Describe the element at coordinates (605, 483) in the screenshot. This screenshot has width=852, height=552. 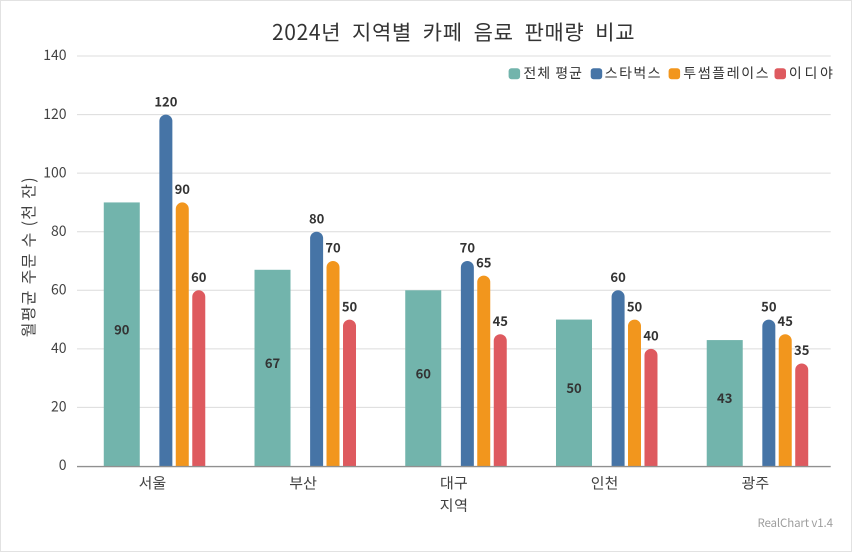
I see `svg-text: 인천` at that location.